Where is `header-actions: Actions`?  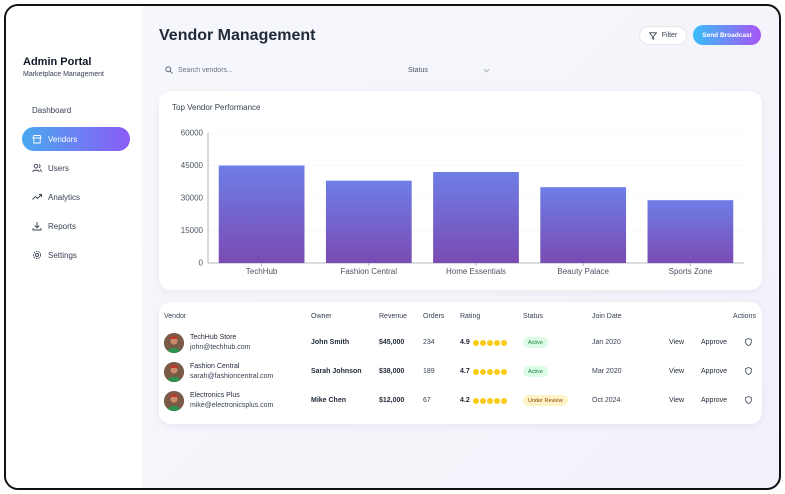 header-actions: Actions is located at coordinates (744, 316).